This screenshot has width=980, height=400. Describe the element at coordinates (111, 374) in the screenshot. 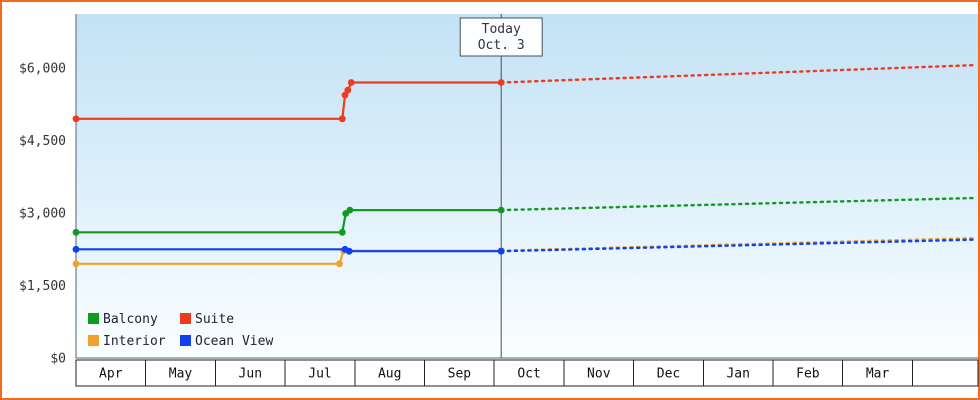

I see `month-label: Apr` at that location.